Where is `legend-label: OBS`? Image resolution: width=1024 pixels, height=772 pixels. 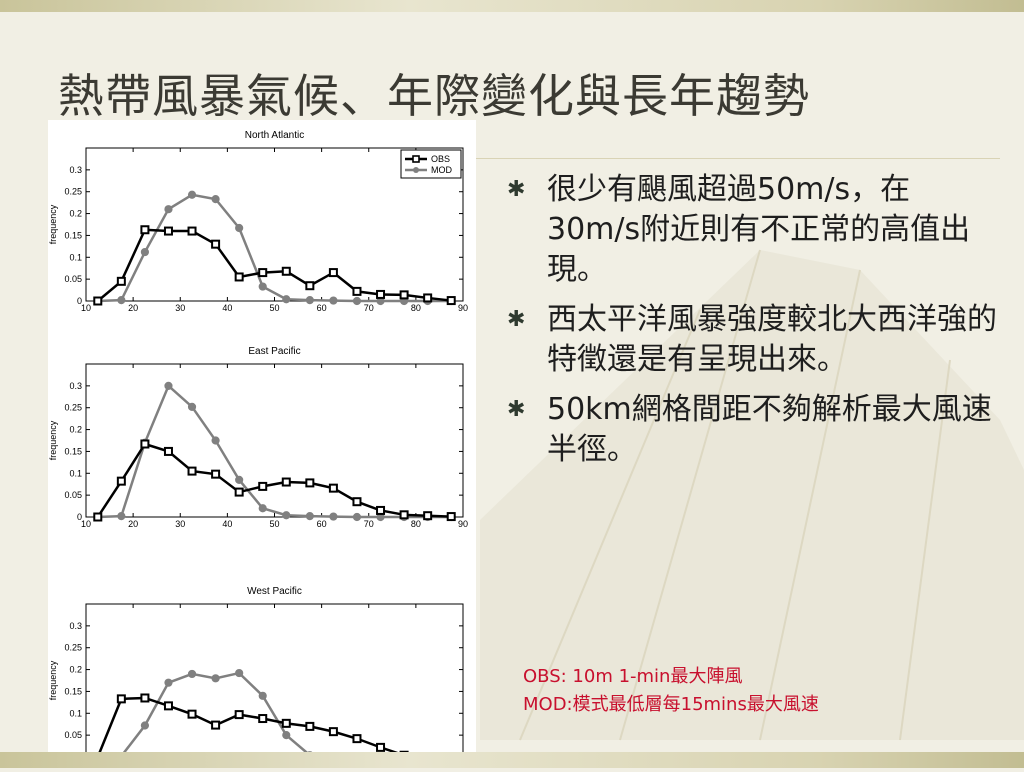
legend-label: OBS is located at coordinates (440, 159).